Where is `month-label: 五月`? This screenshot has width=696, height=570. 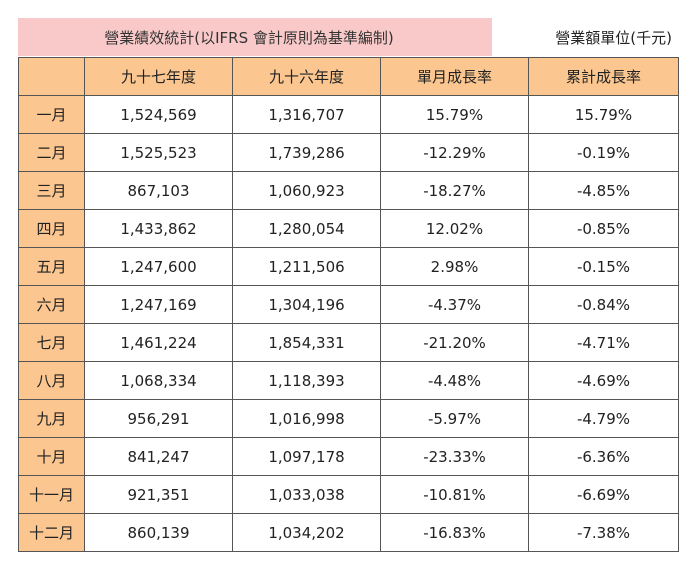
month-label: 五月 is located at coordinates (51, 266).